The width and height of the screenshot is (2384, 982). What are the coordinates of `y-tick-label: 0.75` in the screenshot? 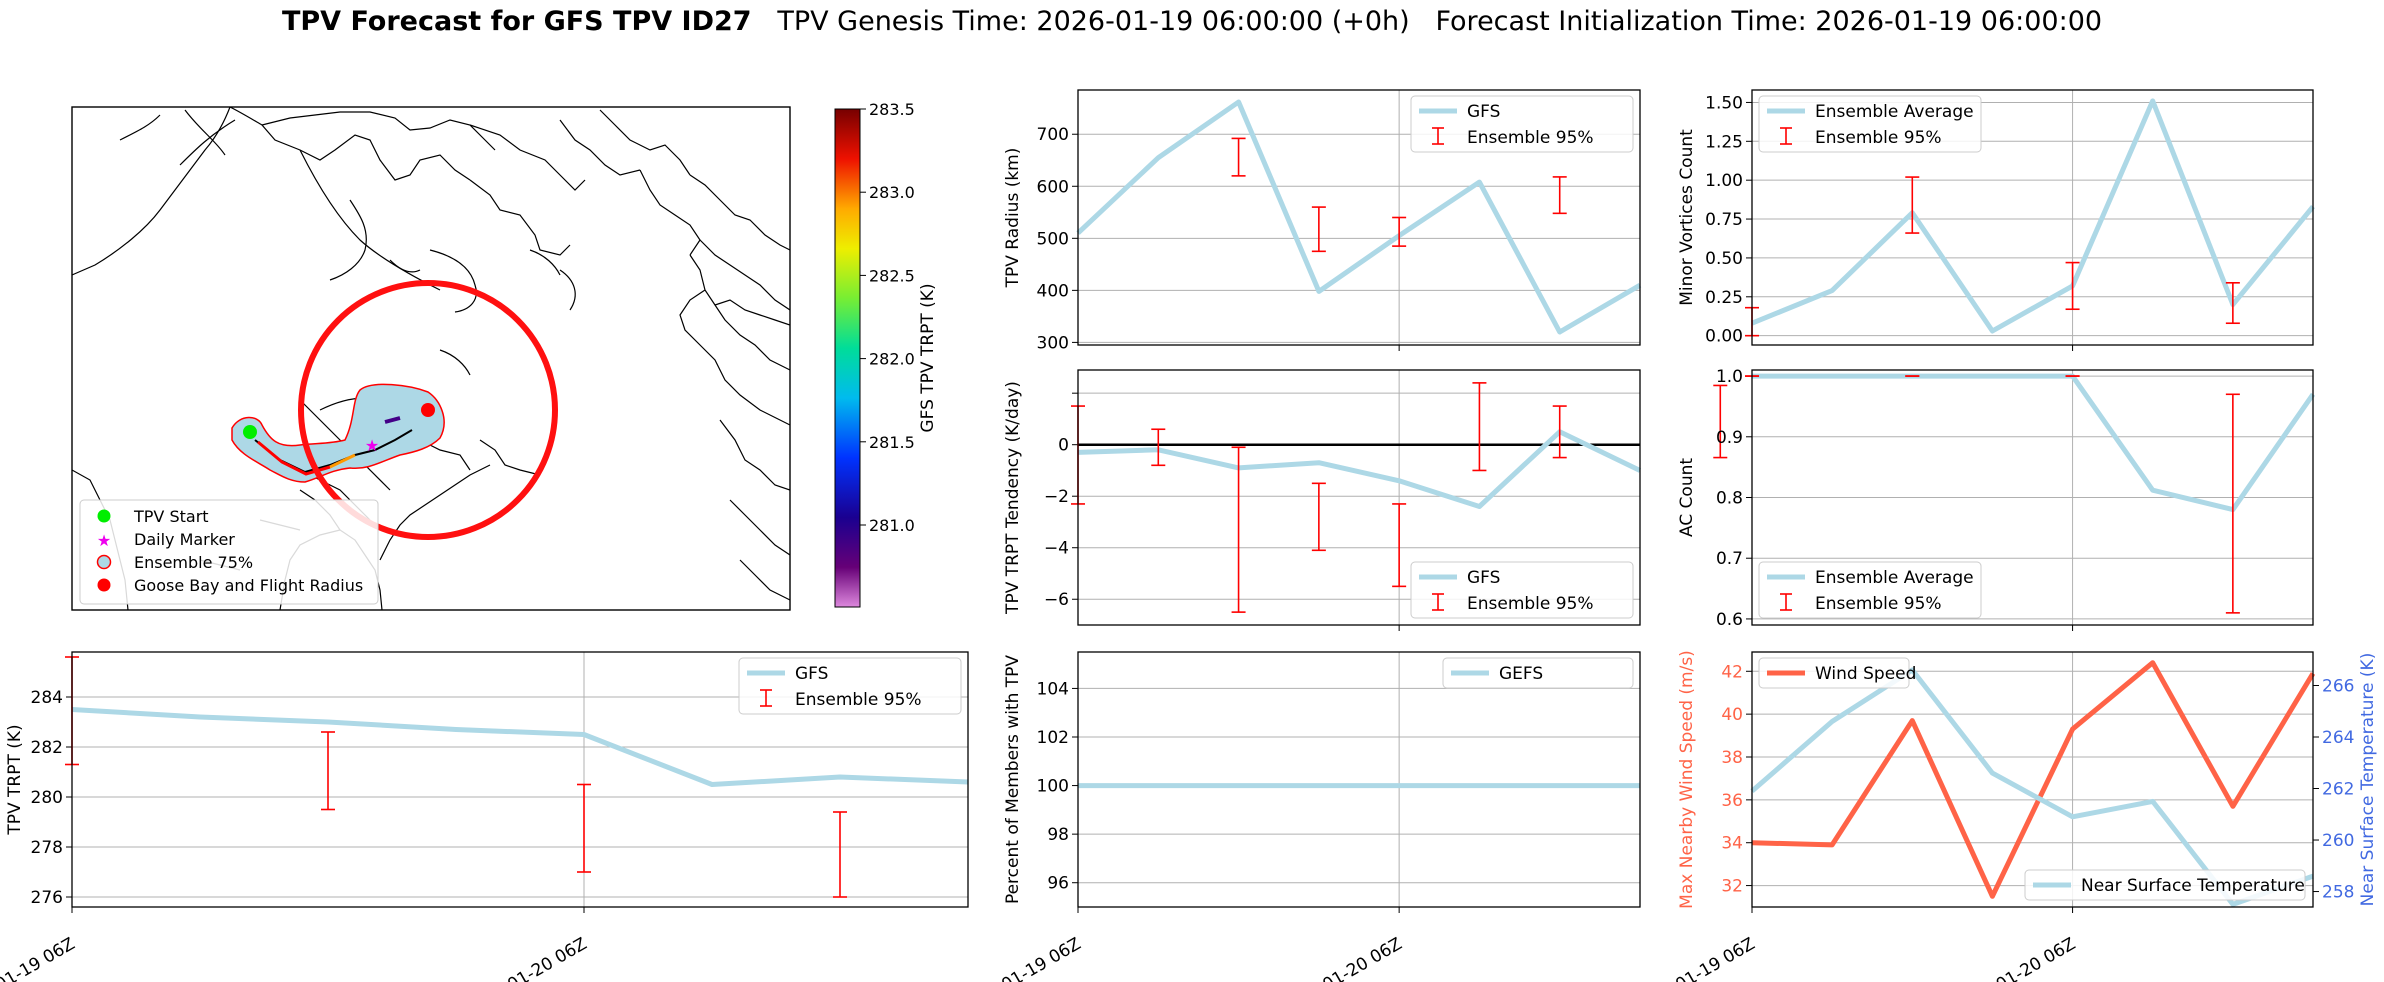 It's located at (1724, 220).